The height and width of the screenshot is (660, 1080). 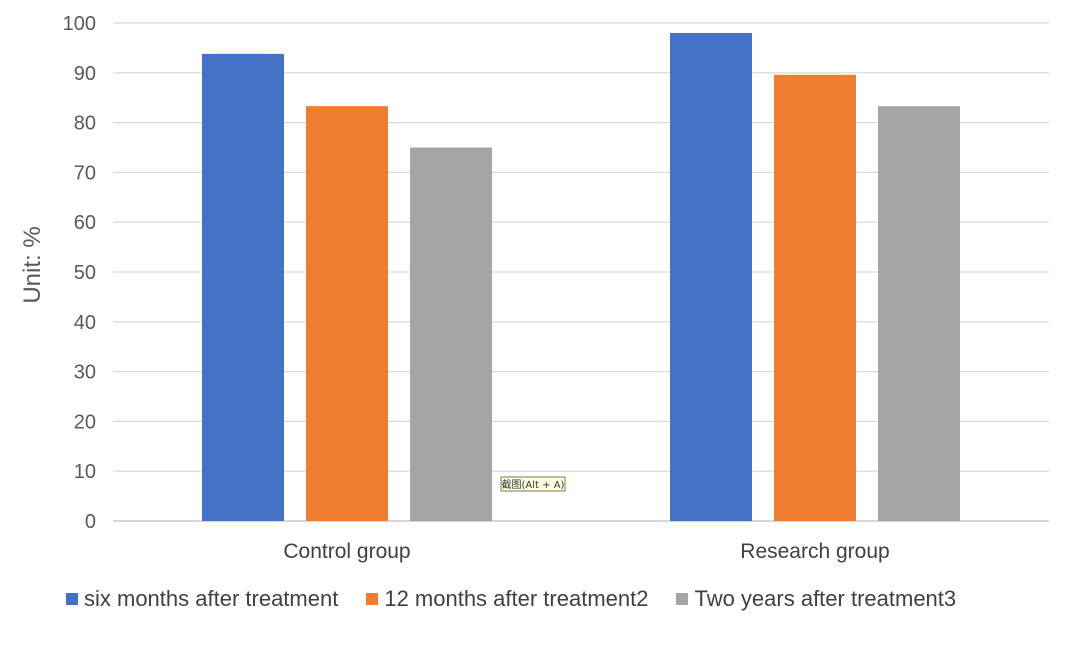 What do you see at coordinates (346, 551) in the screenshot?
I see `x-category-label: Control group` at bounding box center [346, 551].